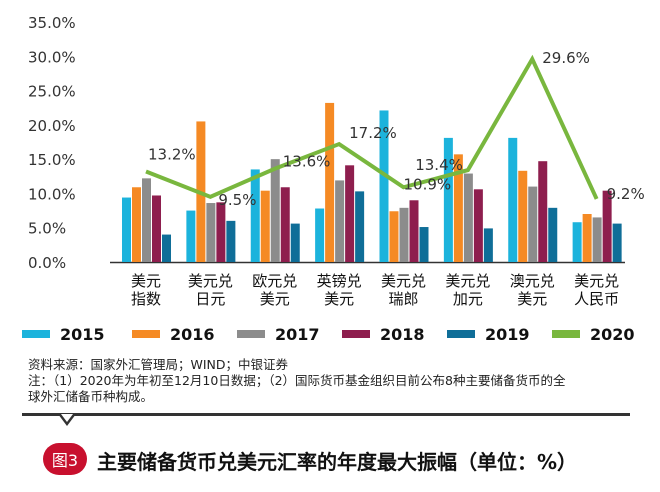 The width and height of the screenshot is (660, 492). I want to click on legend-item-2017: 2017, so click(278, 334).